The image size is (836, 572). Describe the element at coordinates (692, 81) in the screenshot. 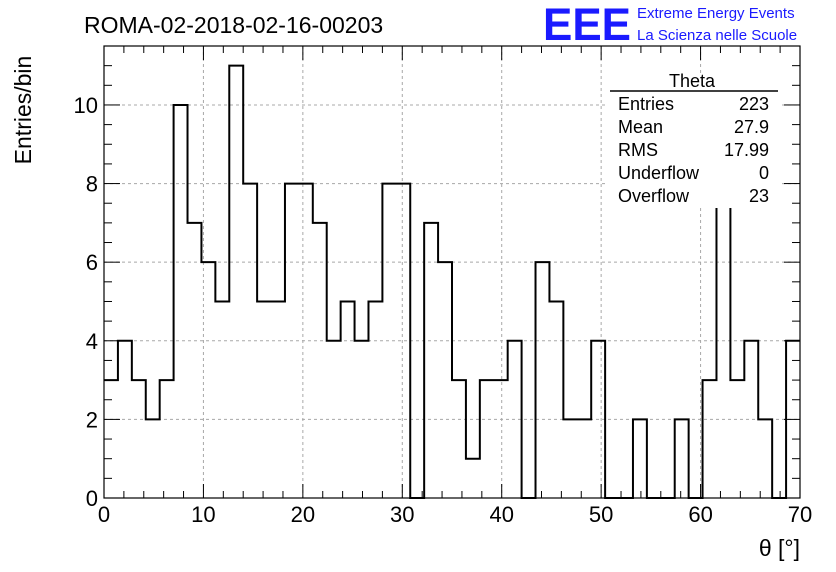

I see `stats-box-title: Theta` at that location.